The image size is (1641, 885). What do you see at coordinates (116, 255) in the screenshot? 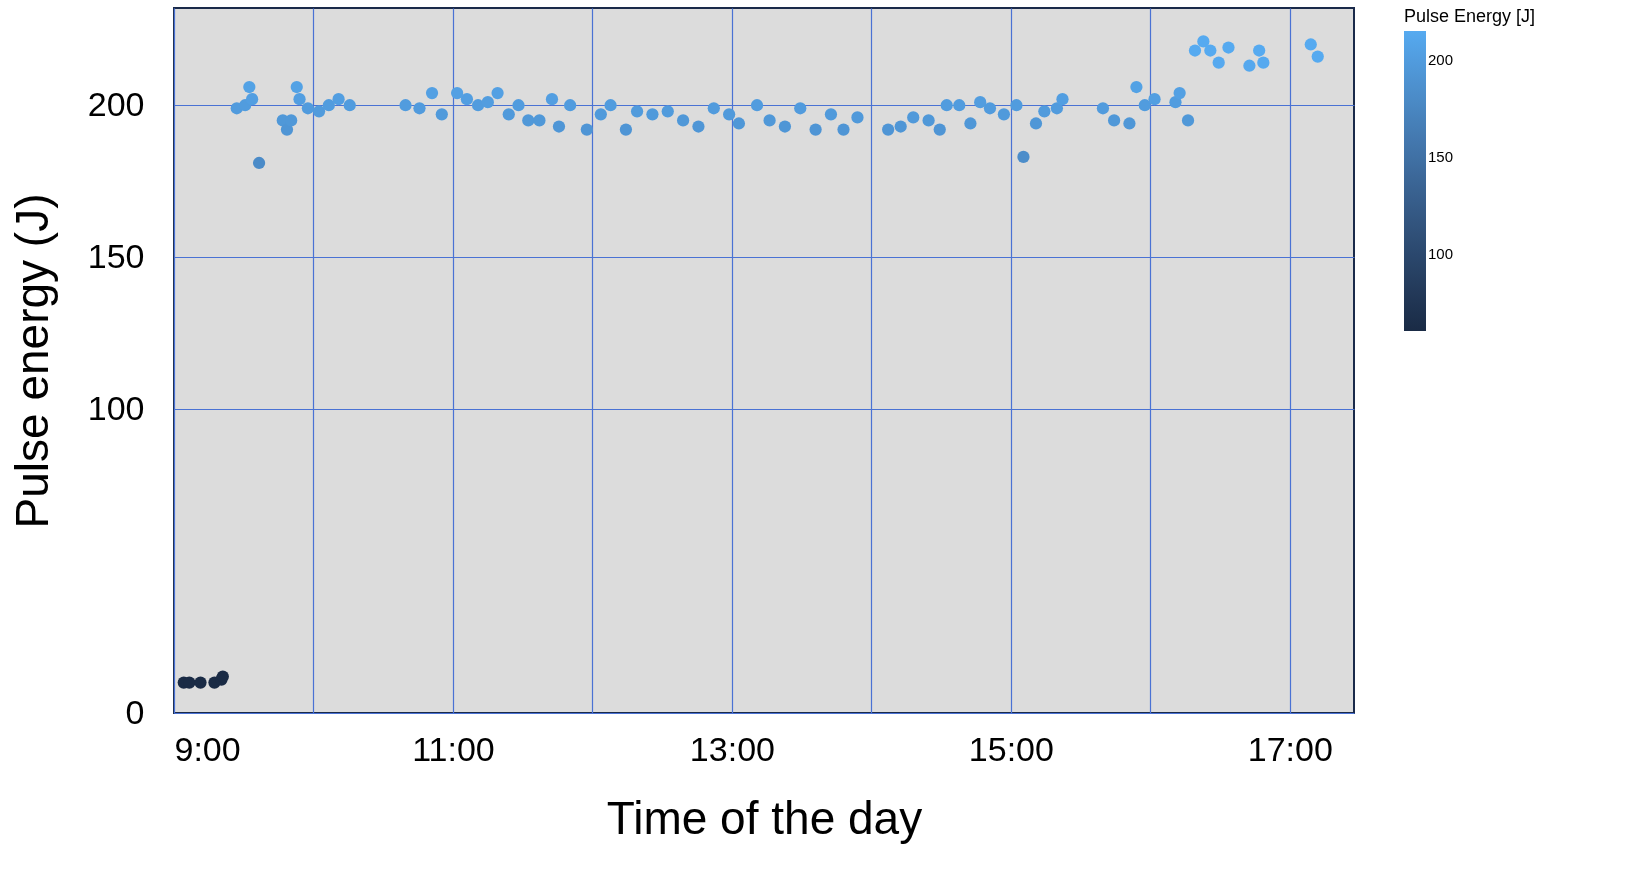
I see `y-tick-label: 150` at bounding box center [116, 255].